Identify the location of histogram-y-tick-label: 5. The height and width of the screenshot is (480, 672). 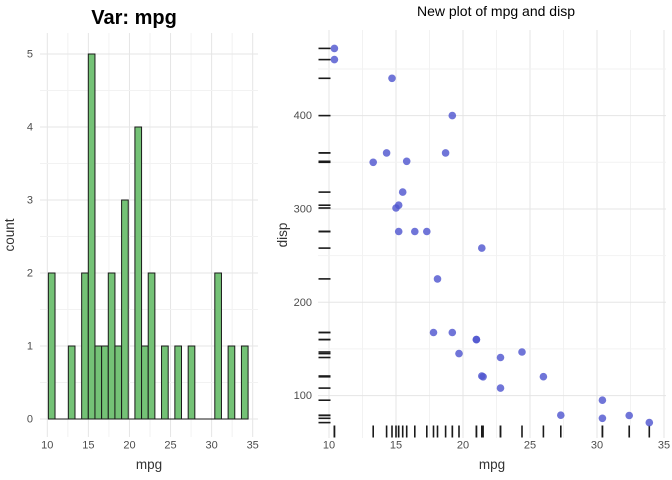
(30, 55).